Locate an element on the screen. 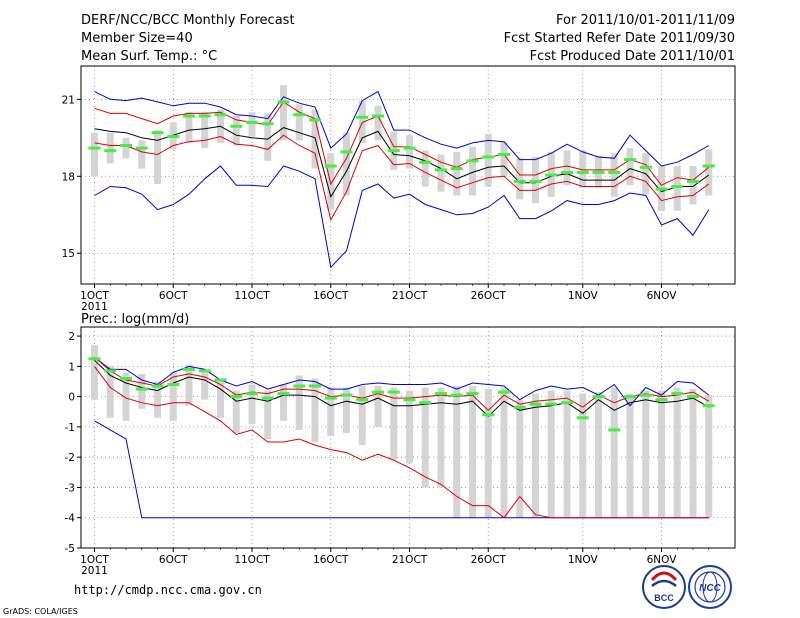  source-url: http://cmdp.ncc.cma.gov.cn is located at coordinates (168, 590).